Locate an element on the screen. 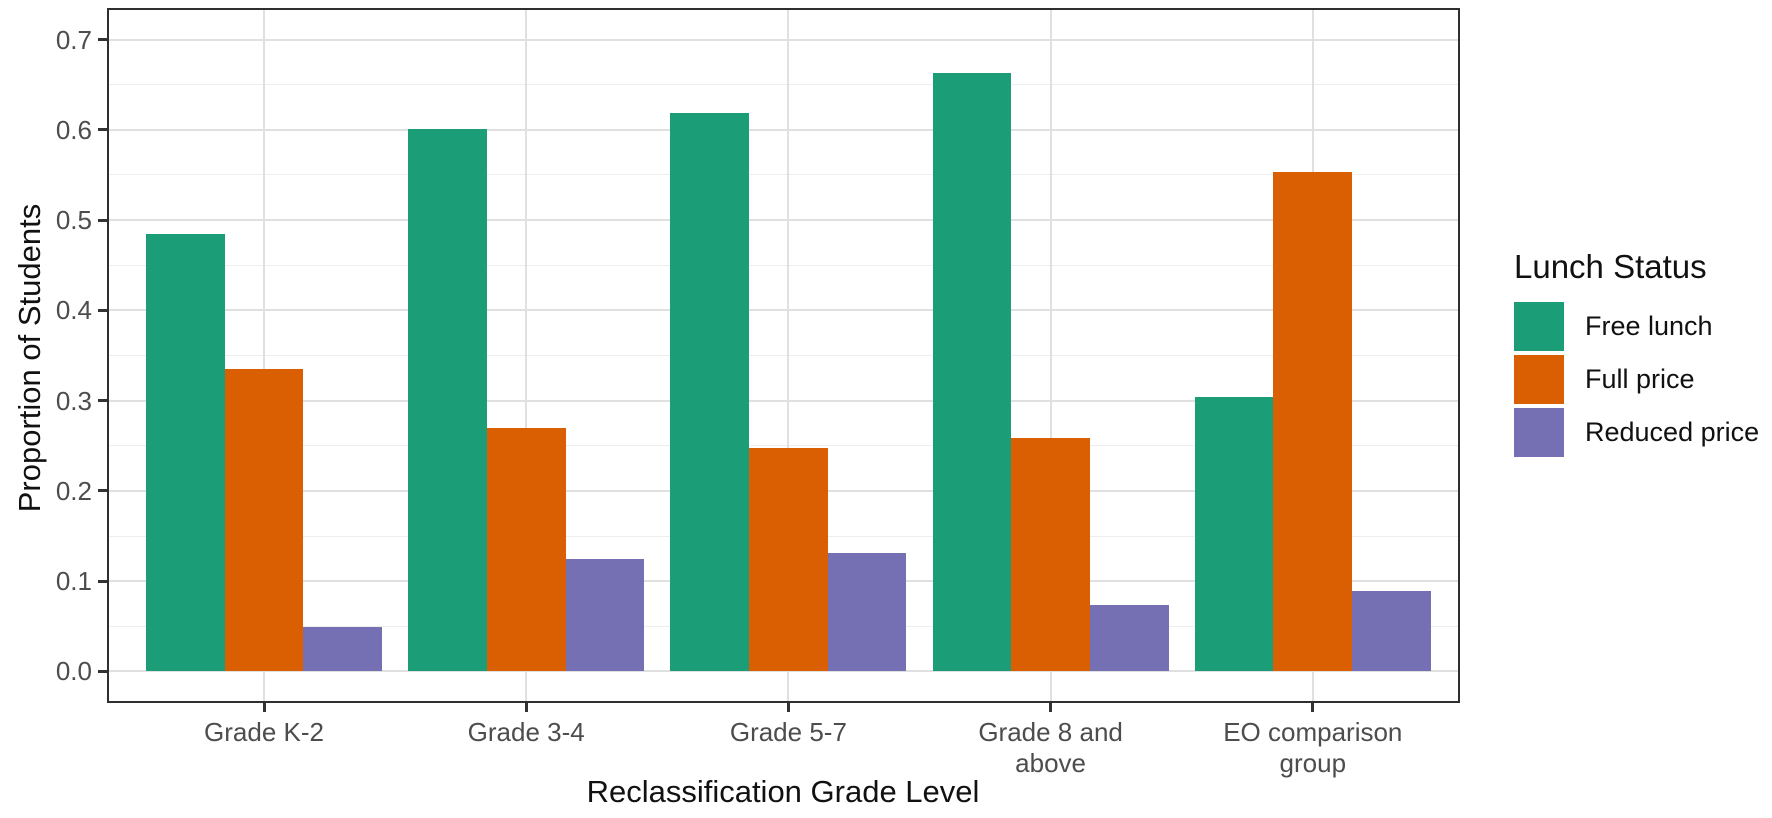 The height and width of the screenshot is (818, 1772). legend-label: Free lunch is located at coordinates (1649, 326).